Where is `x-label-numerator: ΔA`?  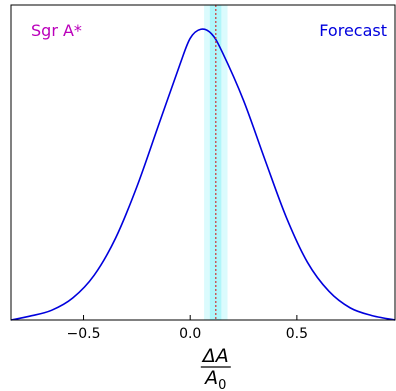 x-label-numerator: ΔA is located at coordinates (215, 356).